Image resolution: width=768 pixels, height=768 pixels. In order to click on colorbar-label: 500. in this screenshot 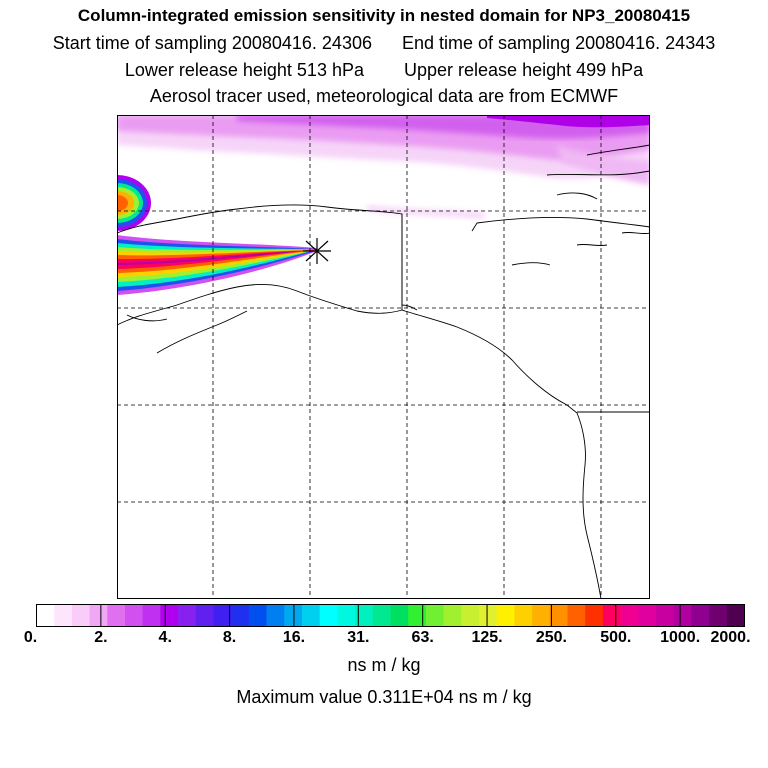, I will do `click(616, 637)`.